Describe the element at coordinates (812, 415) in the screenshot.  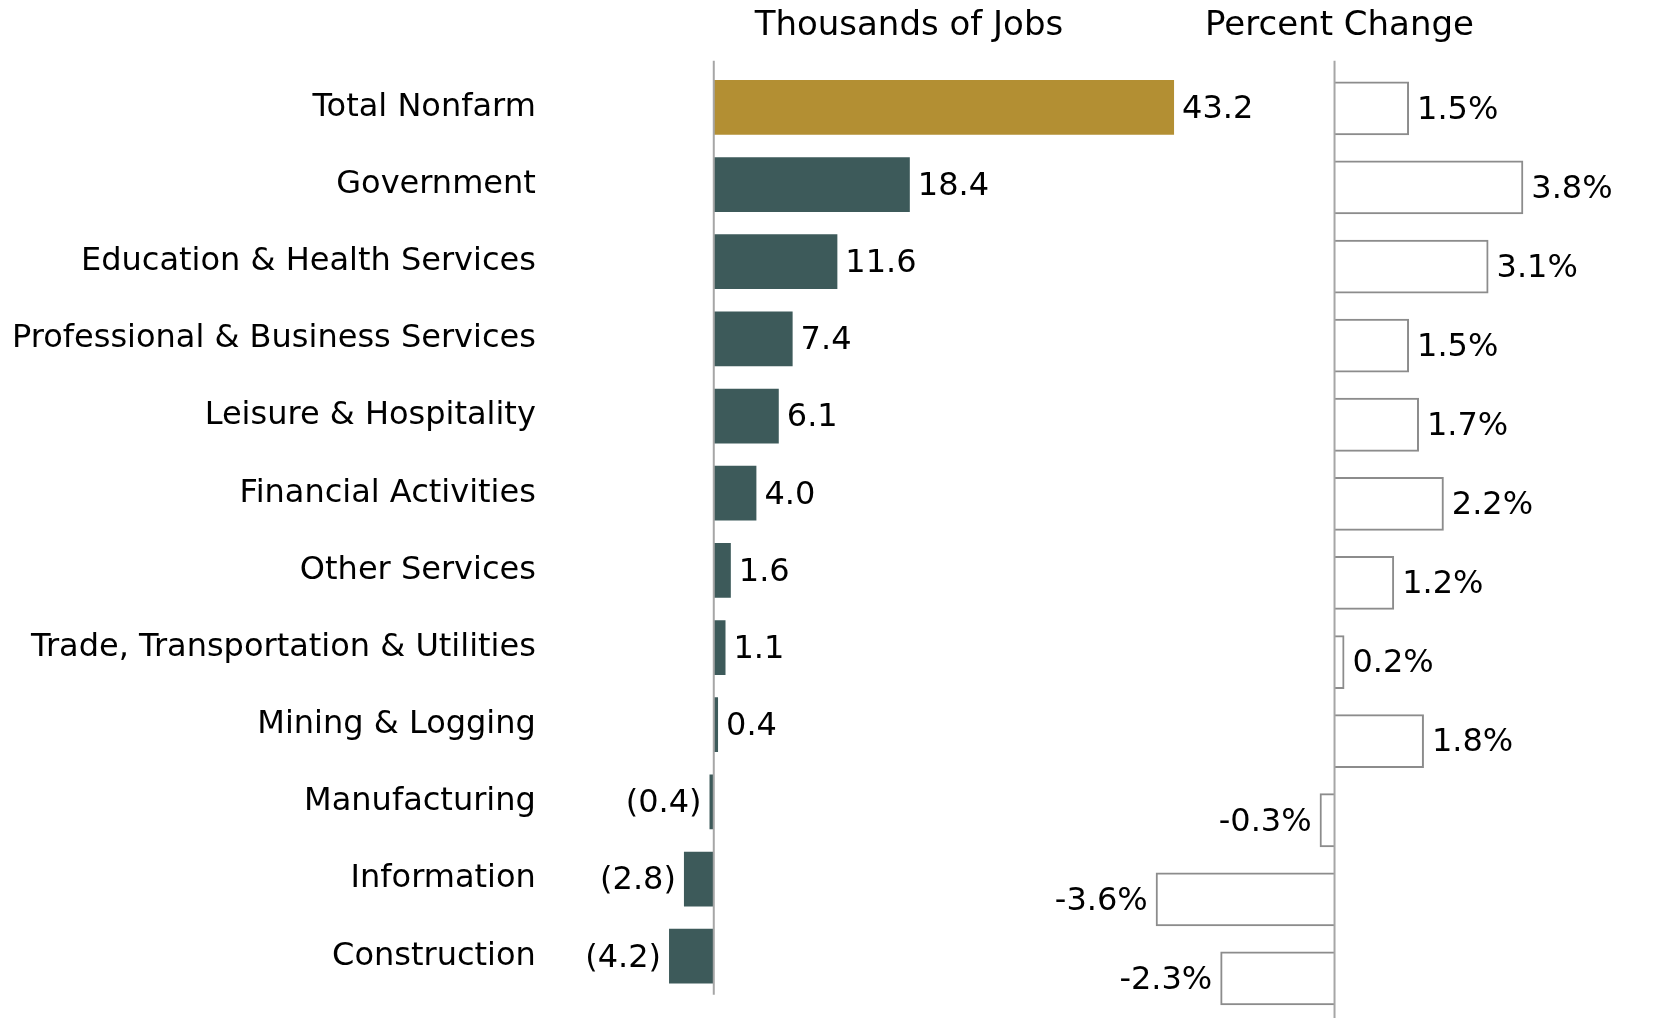
I see `data-label: 6.1` at that location.